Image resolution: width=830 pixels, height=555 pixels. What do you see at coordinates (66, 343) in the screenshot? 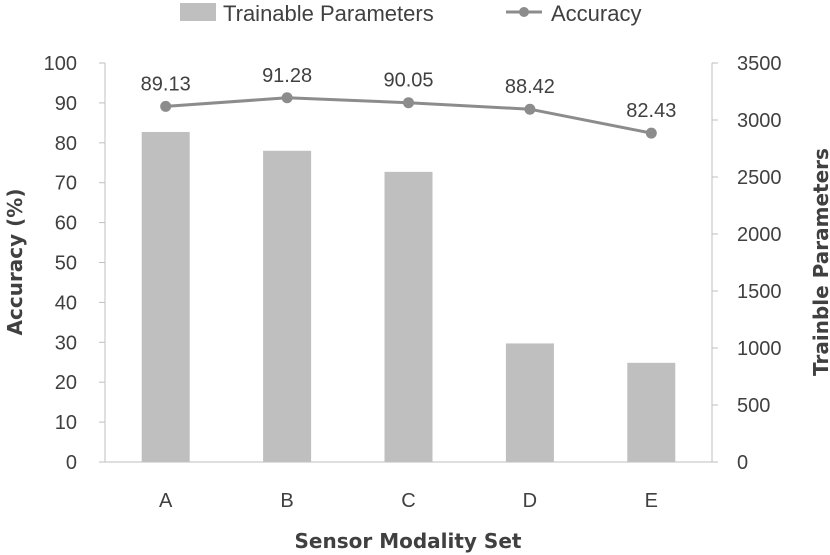
I see `left-tick-label: 30` at bounding box center [66, 343].